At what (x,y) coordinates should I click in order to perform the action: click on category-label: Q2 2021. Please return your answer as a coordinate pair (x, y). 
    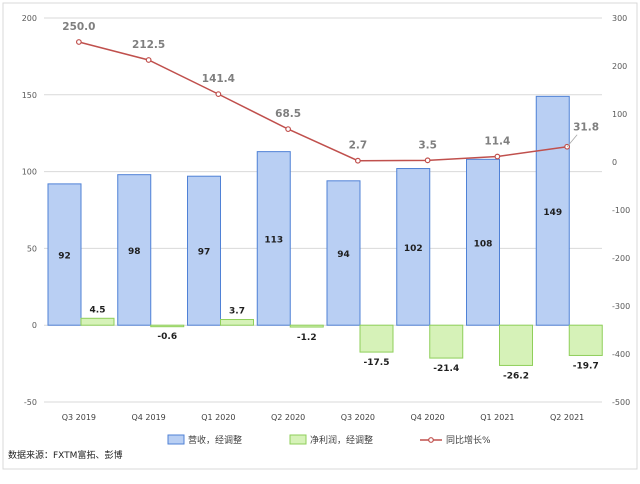
    Looking at the image, I should click on (567, 417).